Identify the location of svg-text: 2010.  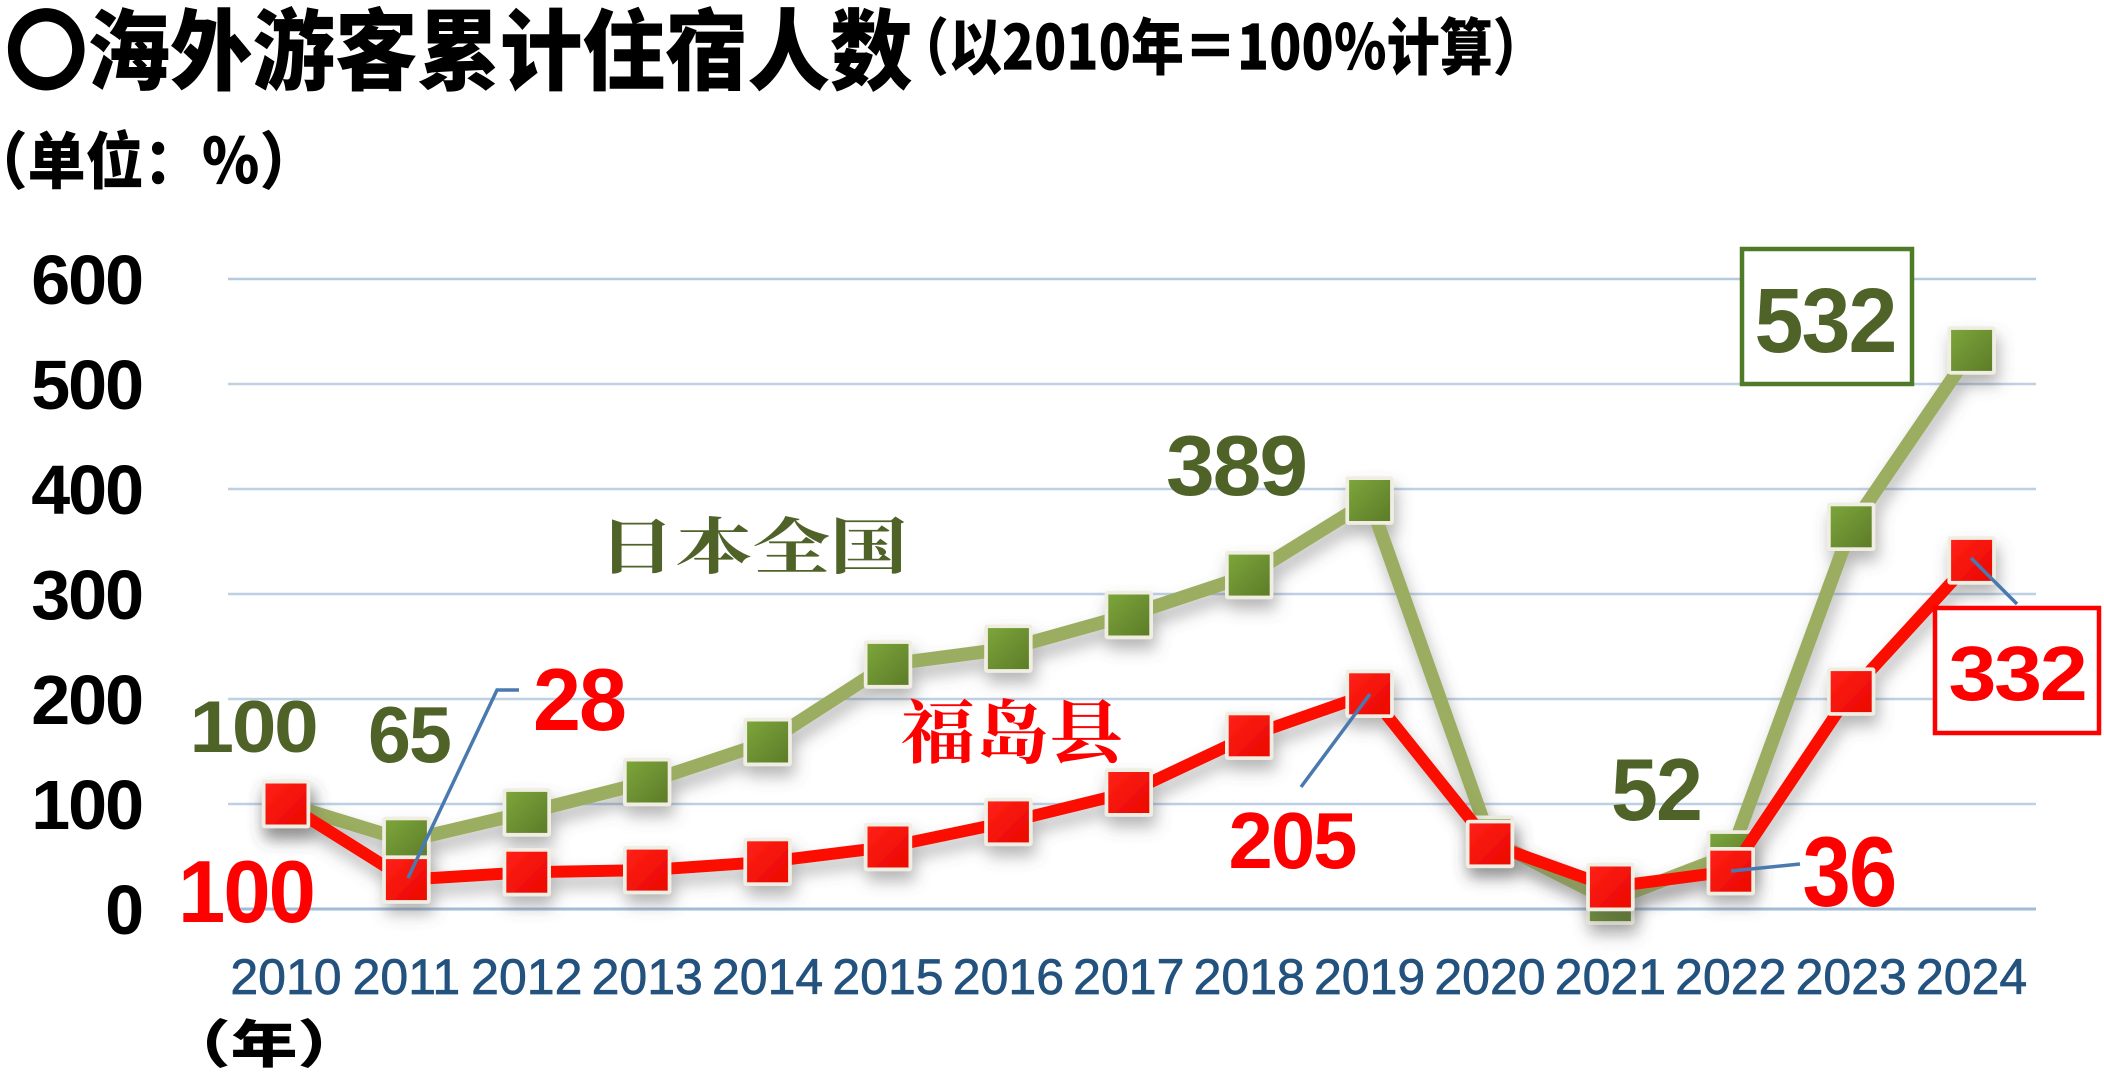
(285, 977).